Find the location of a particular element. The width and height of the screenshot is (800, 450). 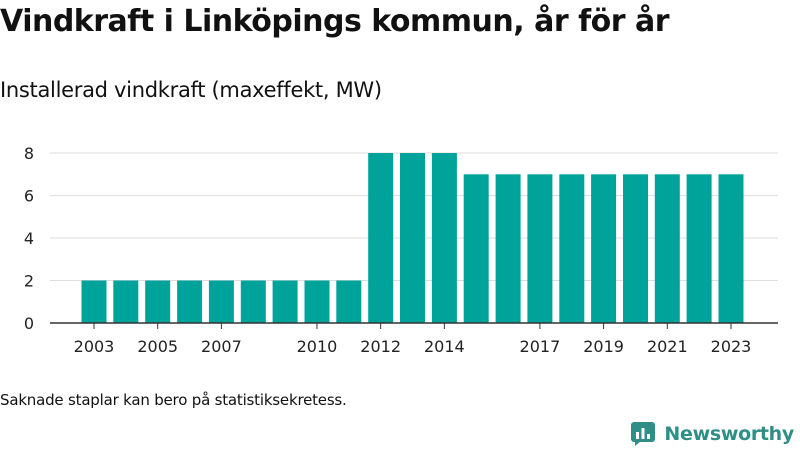

bar-2010 is located at coordinates (317, 301).